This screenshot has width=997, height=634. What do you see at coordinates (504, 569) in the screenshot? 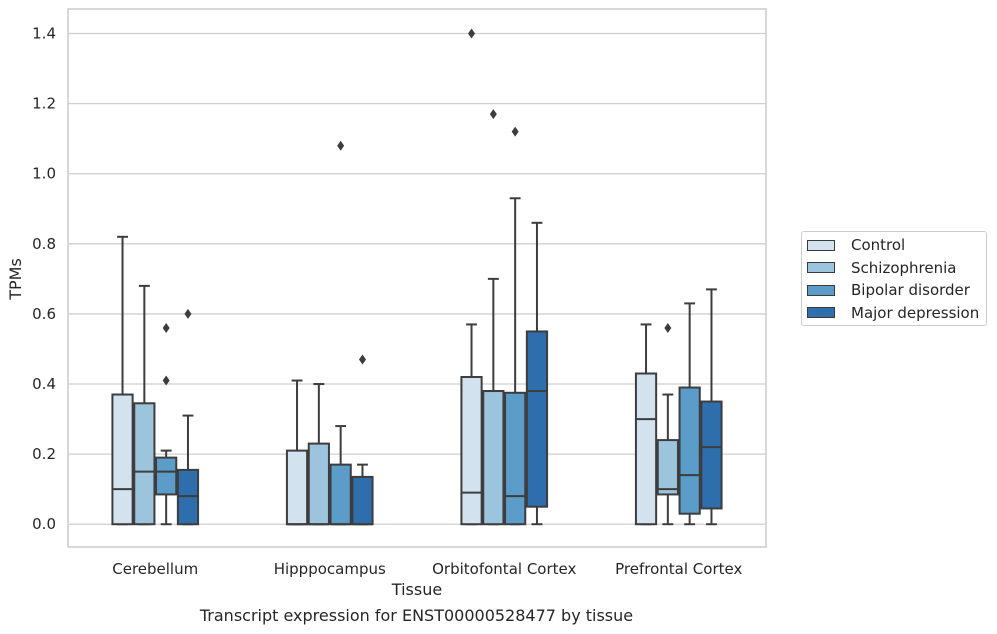
I see `x-tick-label: Orbitofontal Cortex` at bounding box center [504, 569].